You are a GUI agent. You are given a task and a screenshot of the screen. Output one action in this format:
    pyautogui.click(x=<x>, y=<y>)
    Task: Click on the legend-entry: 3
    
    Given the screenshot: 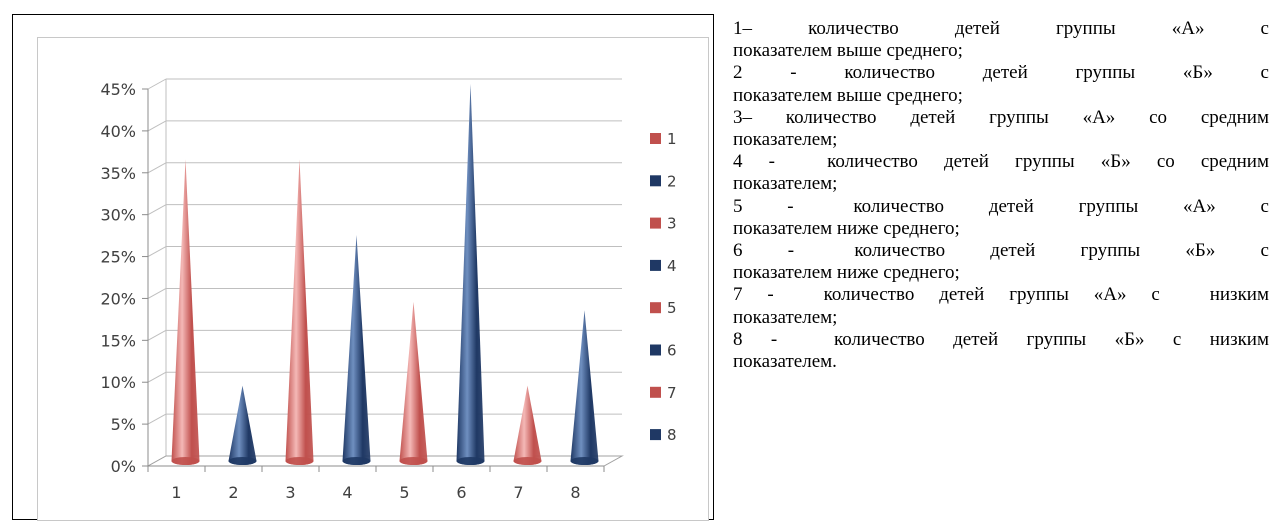 What is the action you would take?
    pyautogui.click(x=663, y=224)
    